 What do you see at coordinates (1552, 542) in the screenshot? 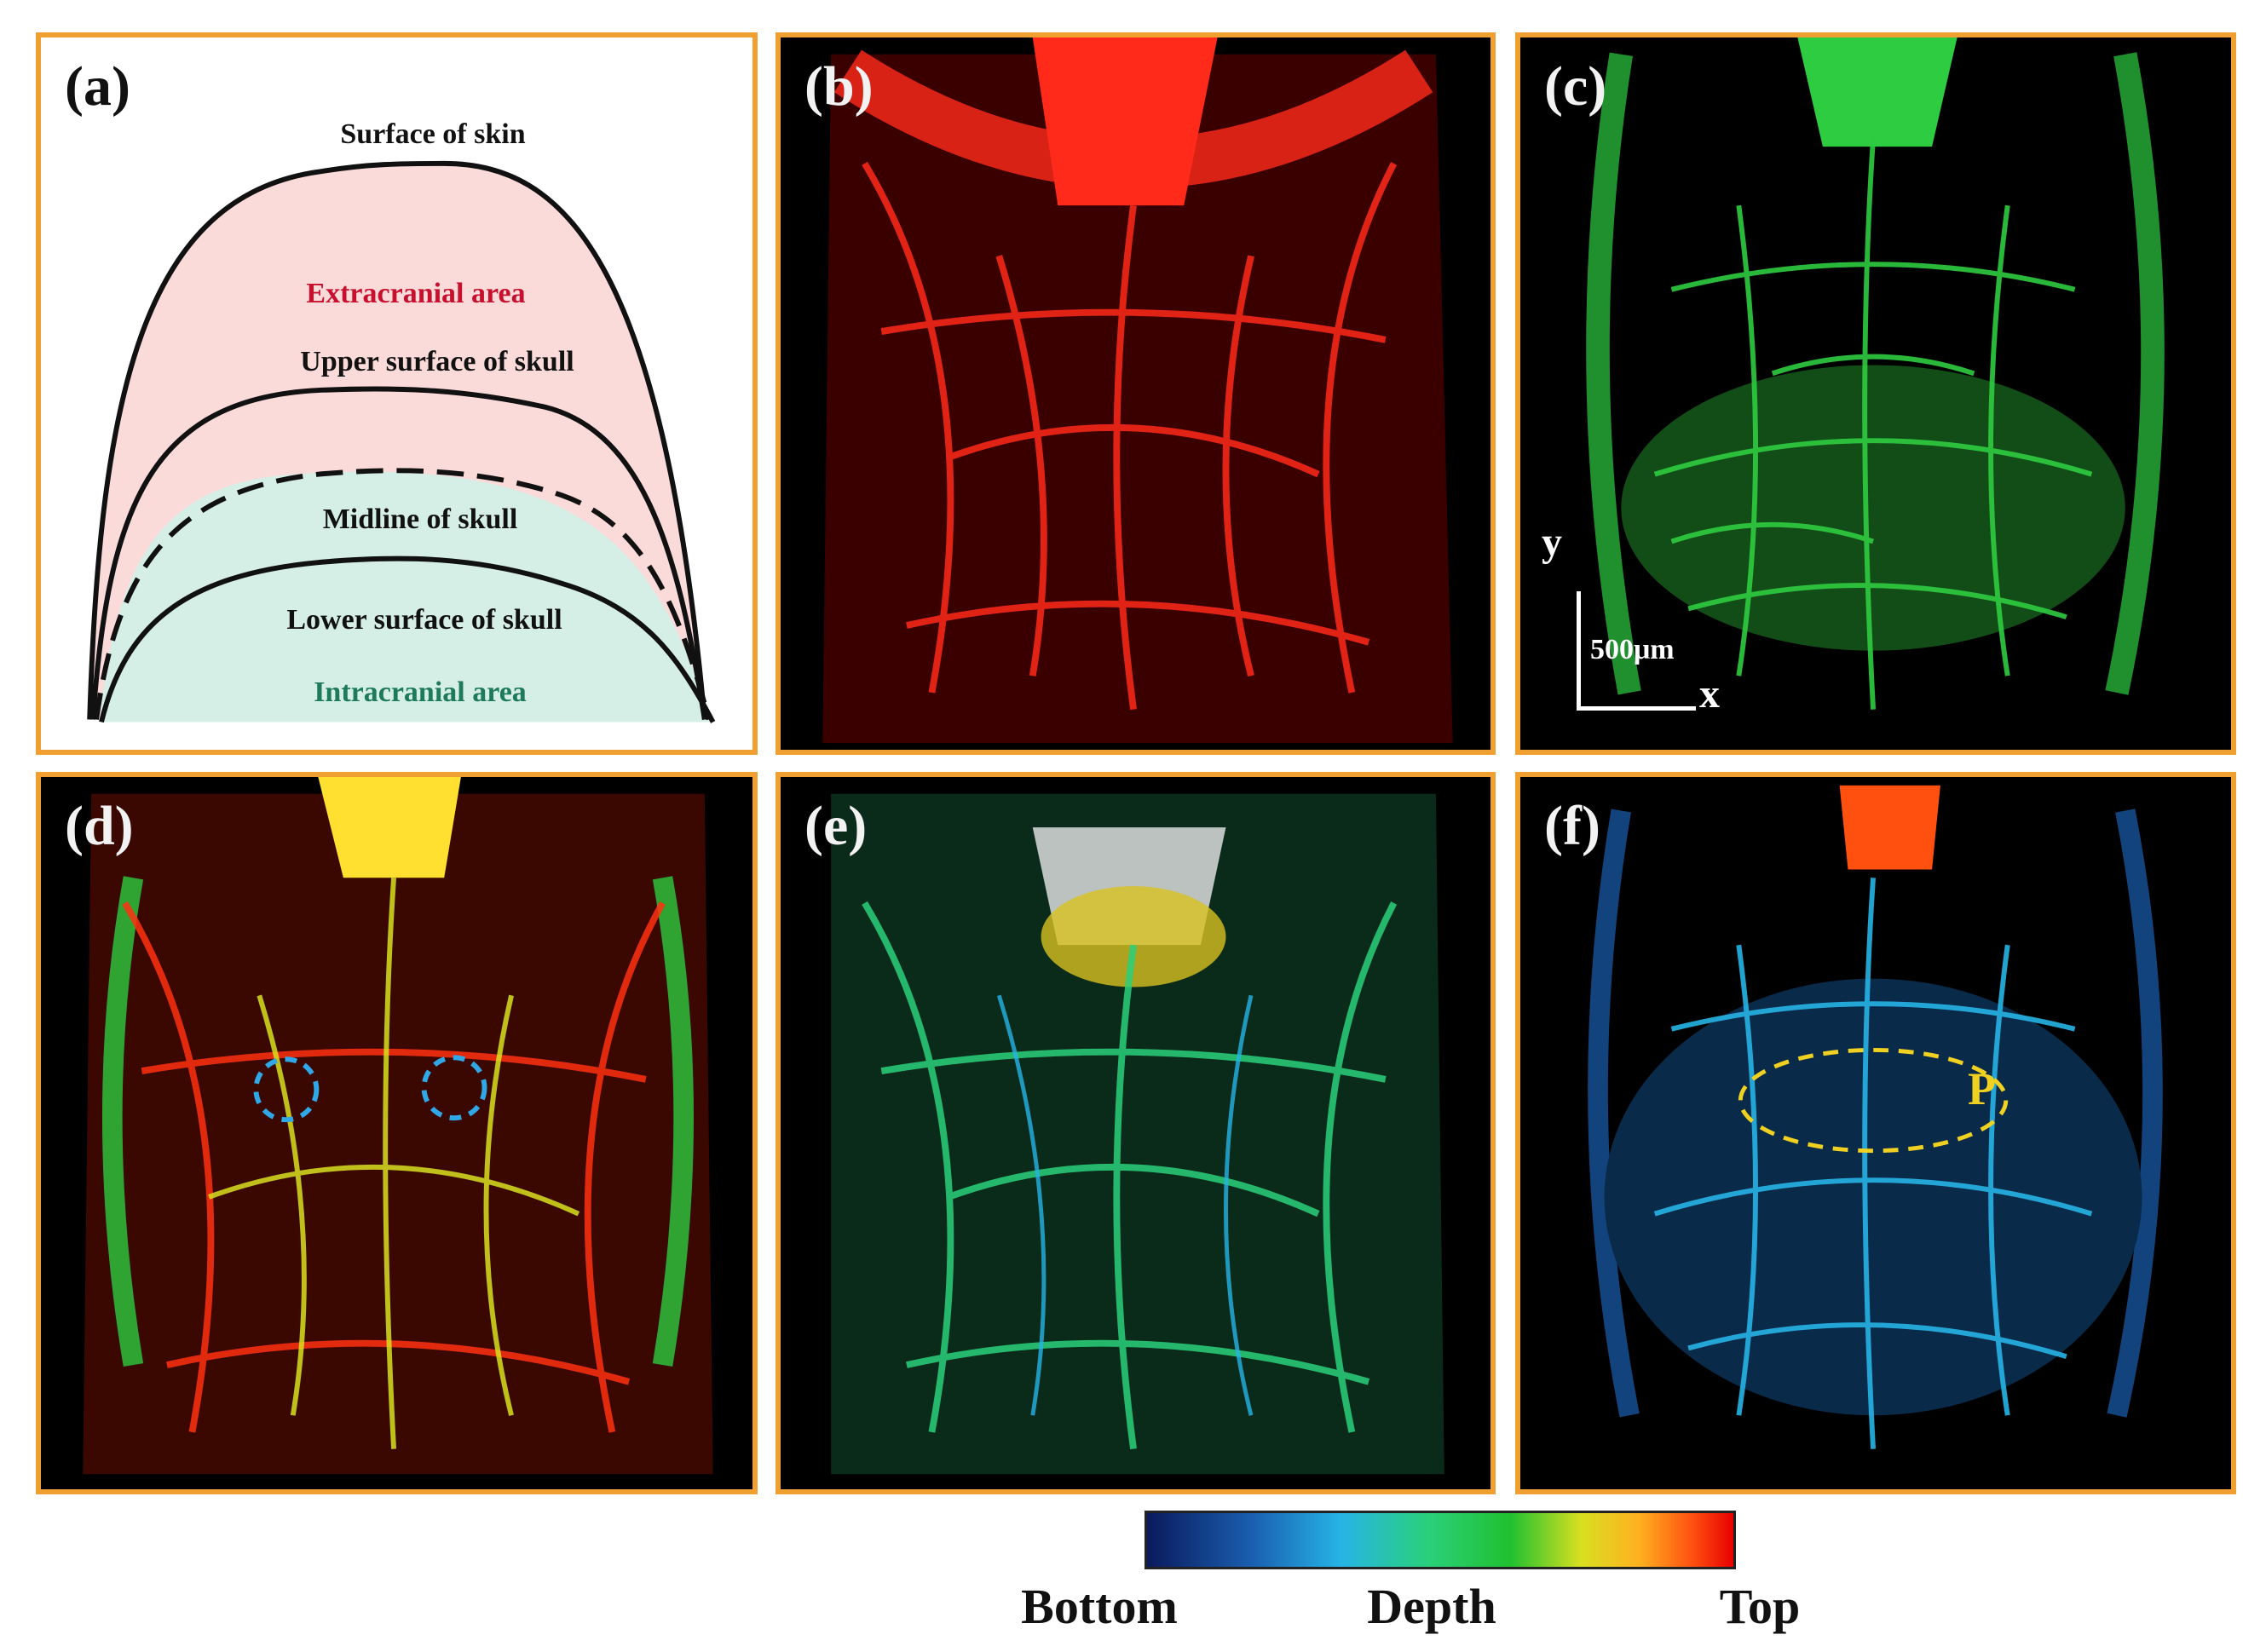
I see `scale-y-label: y` at bounding box center [1552, 542].